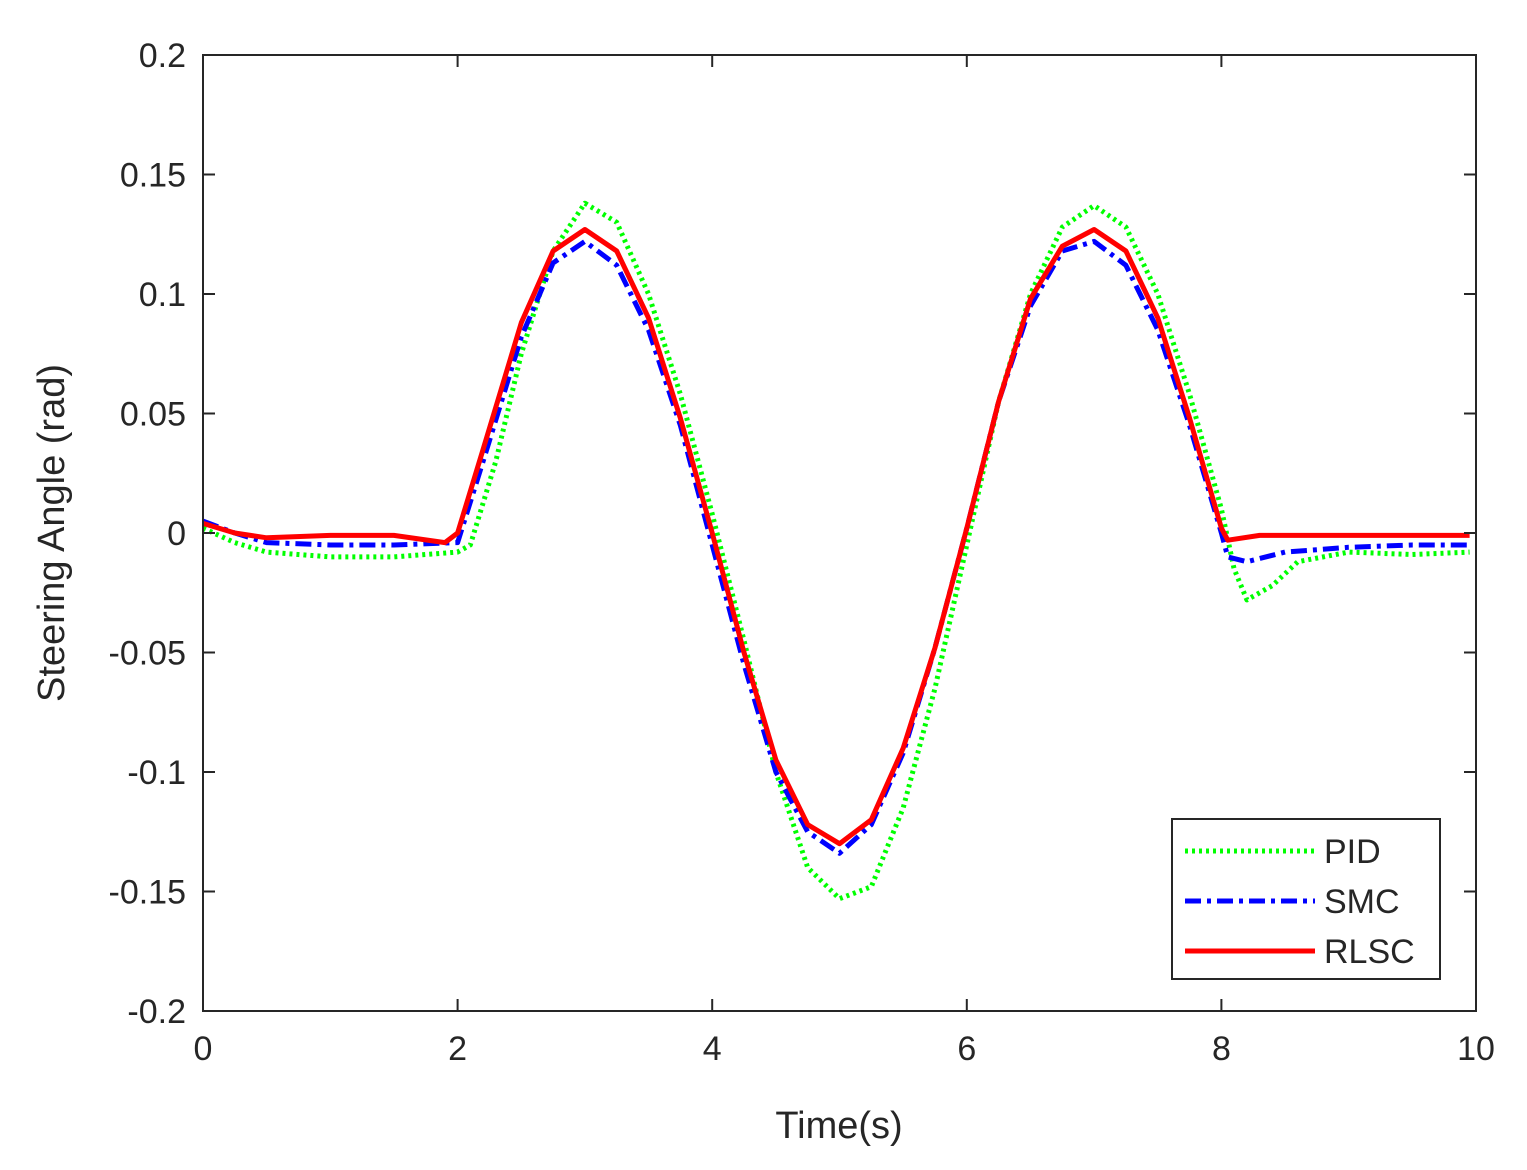  Describe the element at coordinates (148, 893) in the screenshot. I see `y-tick-label: -0.15` at that location.